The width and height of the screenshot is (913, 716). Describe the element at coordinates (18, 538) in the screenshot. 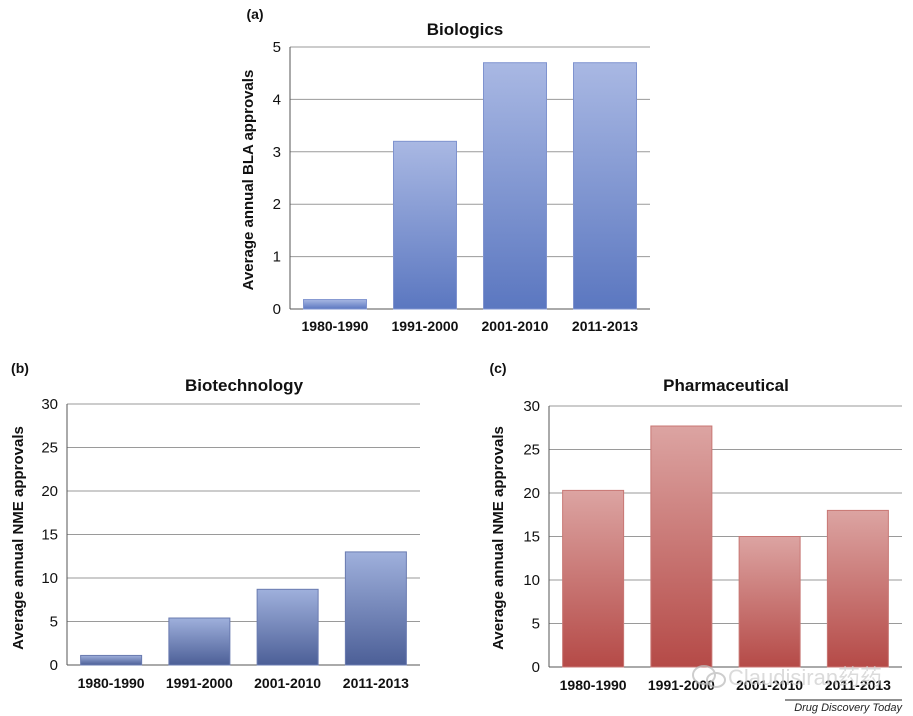

I see `y-axis-label-b: Average annual NME approvals` at that location.